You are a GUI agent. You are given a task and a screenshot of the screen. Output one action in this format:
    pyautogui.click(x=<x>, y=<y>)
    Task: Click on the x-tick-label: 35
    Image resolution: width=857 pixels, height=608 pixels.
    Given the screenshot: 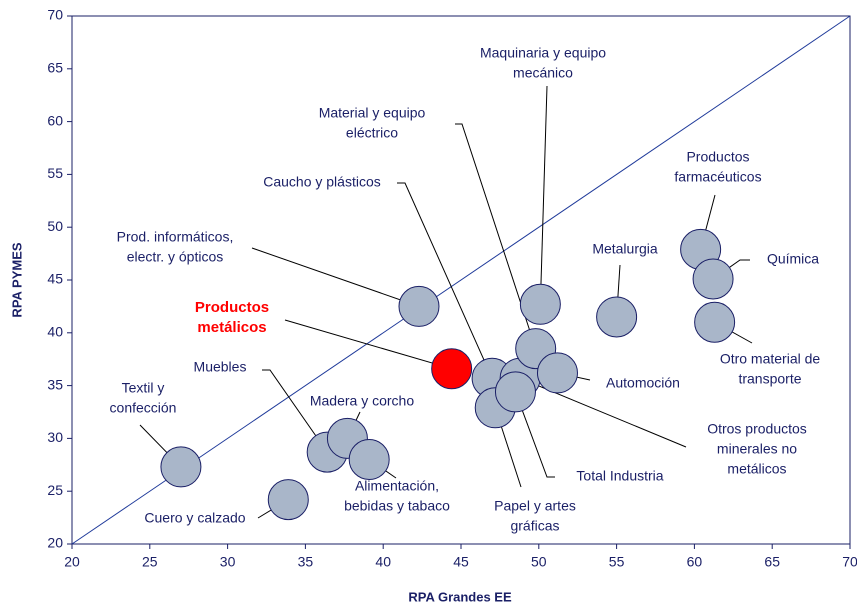 What is the action you would take?
    pyautogui.click(x=306, y=562)
    